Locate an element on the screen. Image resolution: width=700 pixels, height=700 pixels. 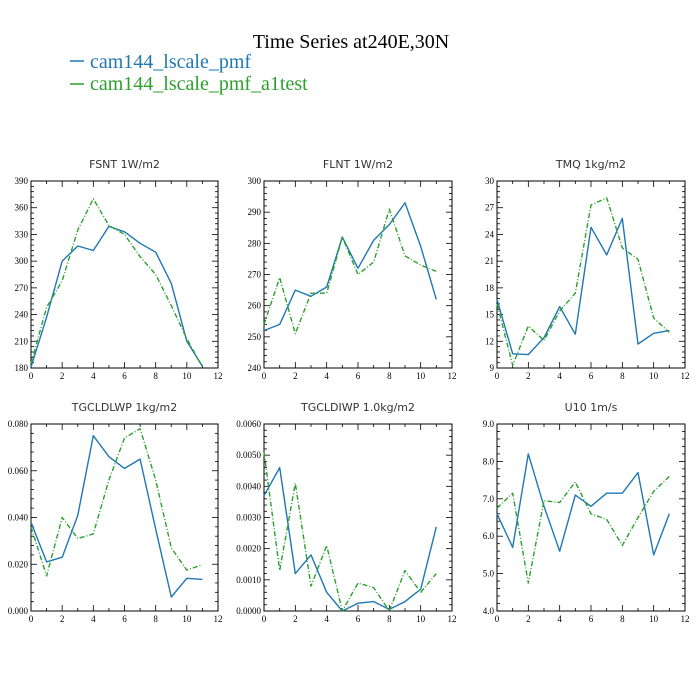
panel-title: U10 1m/s is located at coordinates (591, 407).